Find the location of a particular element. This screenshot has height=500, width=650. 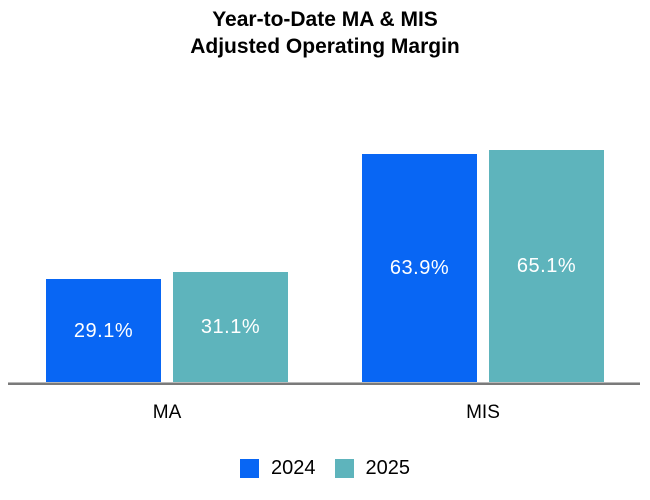

bar-value-label: 29.1% is located at coordinates (103, 330).